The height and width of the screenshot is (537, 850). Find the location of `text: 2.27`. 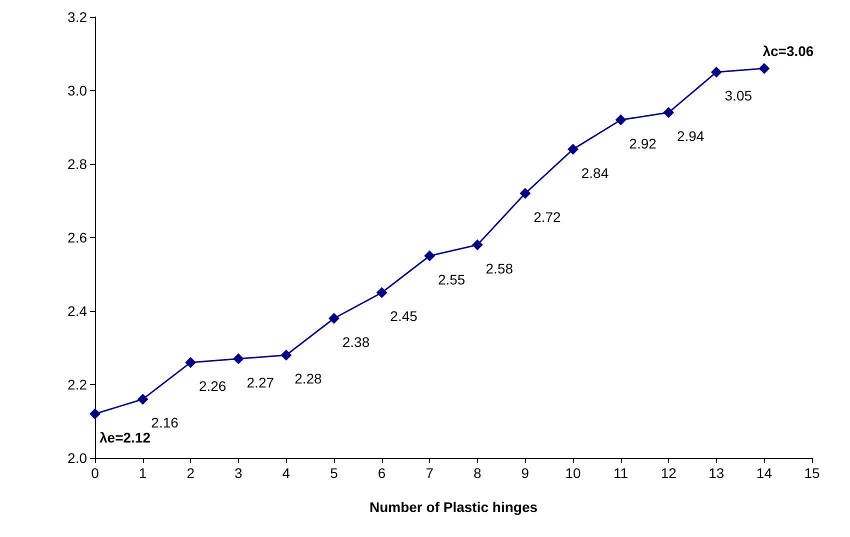

text: 2.27 is located at coordinates (260, 382).